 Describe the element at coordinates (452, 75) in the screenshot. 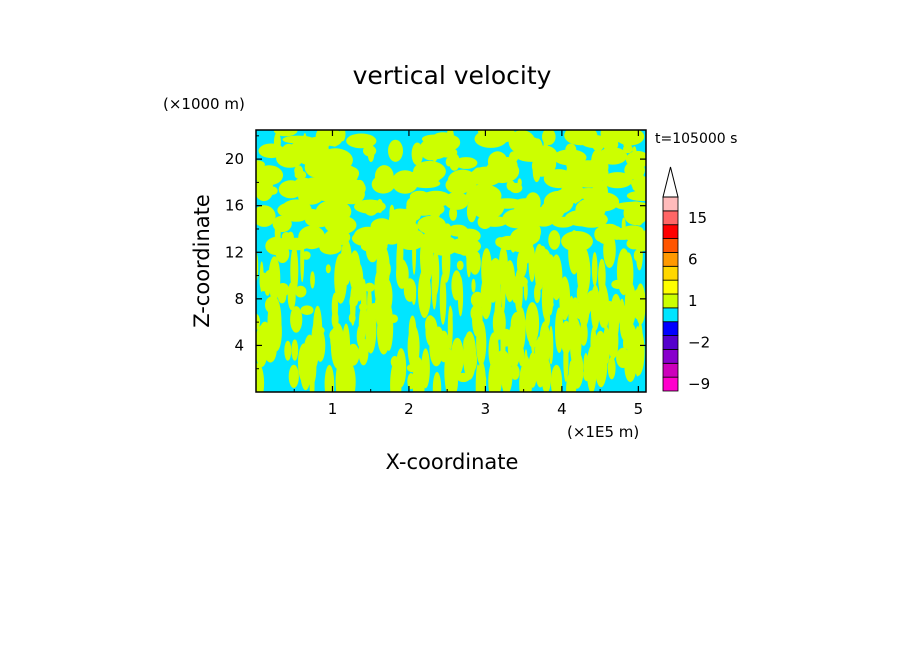

I see `chart-title: vertical velocity` at that location.